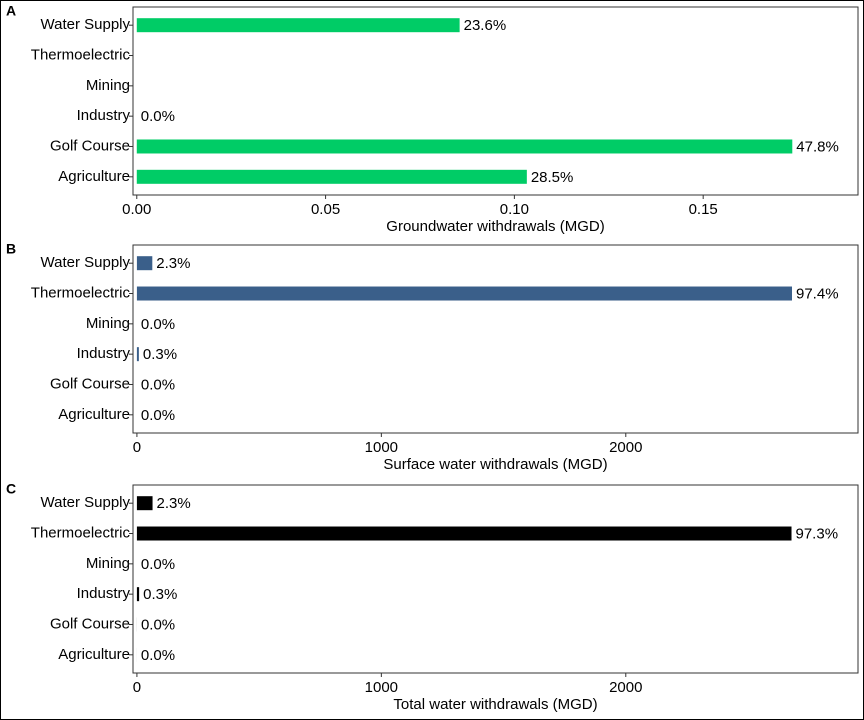 The image size is (864, 720). What do you see at coordinates (703, 209) in the screenshot?
I see `x-tick-label: 0.15` at bounding box center [703, 209].